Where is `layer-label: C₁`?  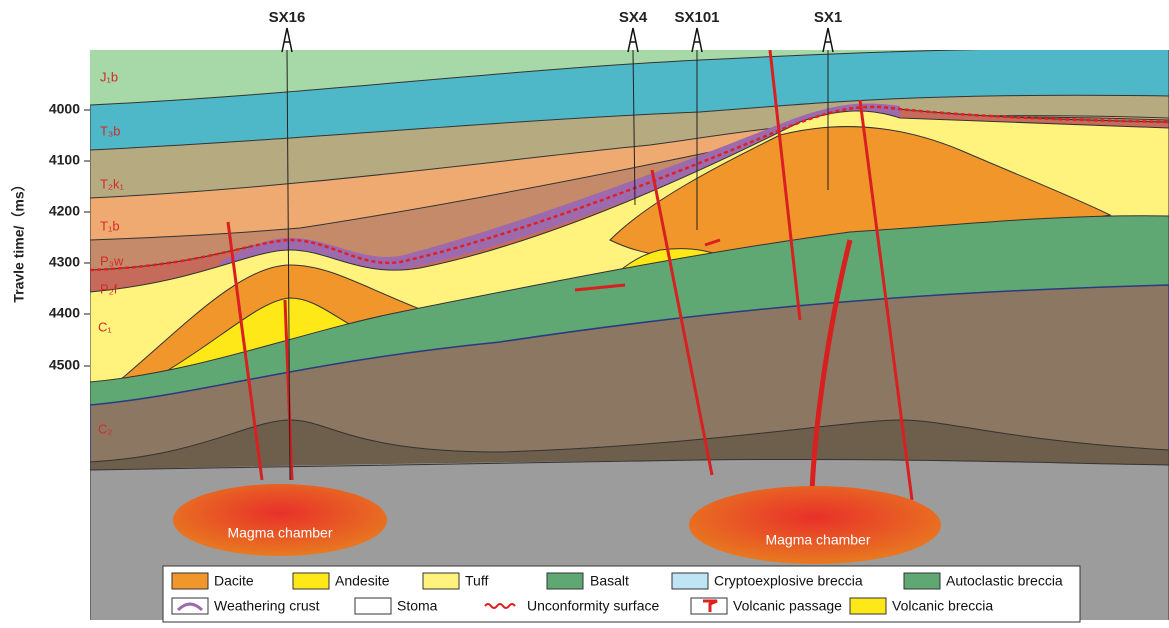
layer-label: C₁ is located at coordinates (105, 326).